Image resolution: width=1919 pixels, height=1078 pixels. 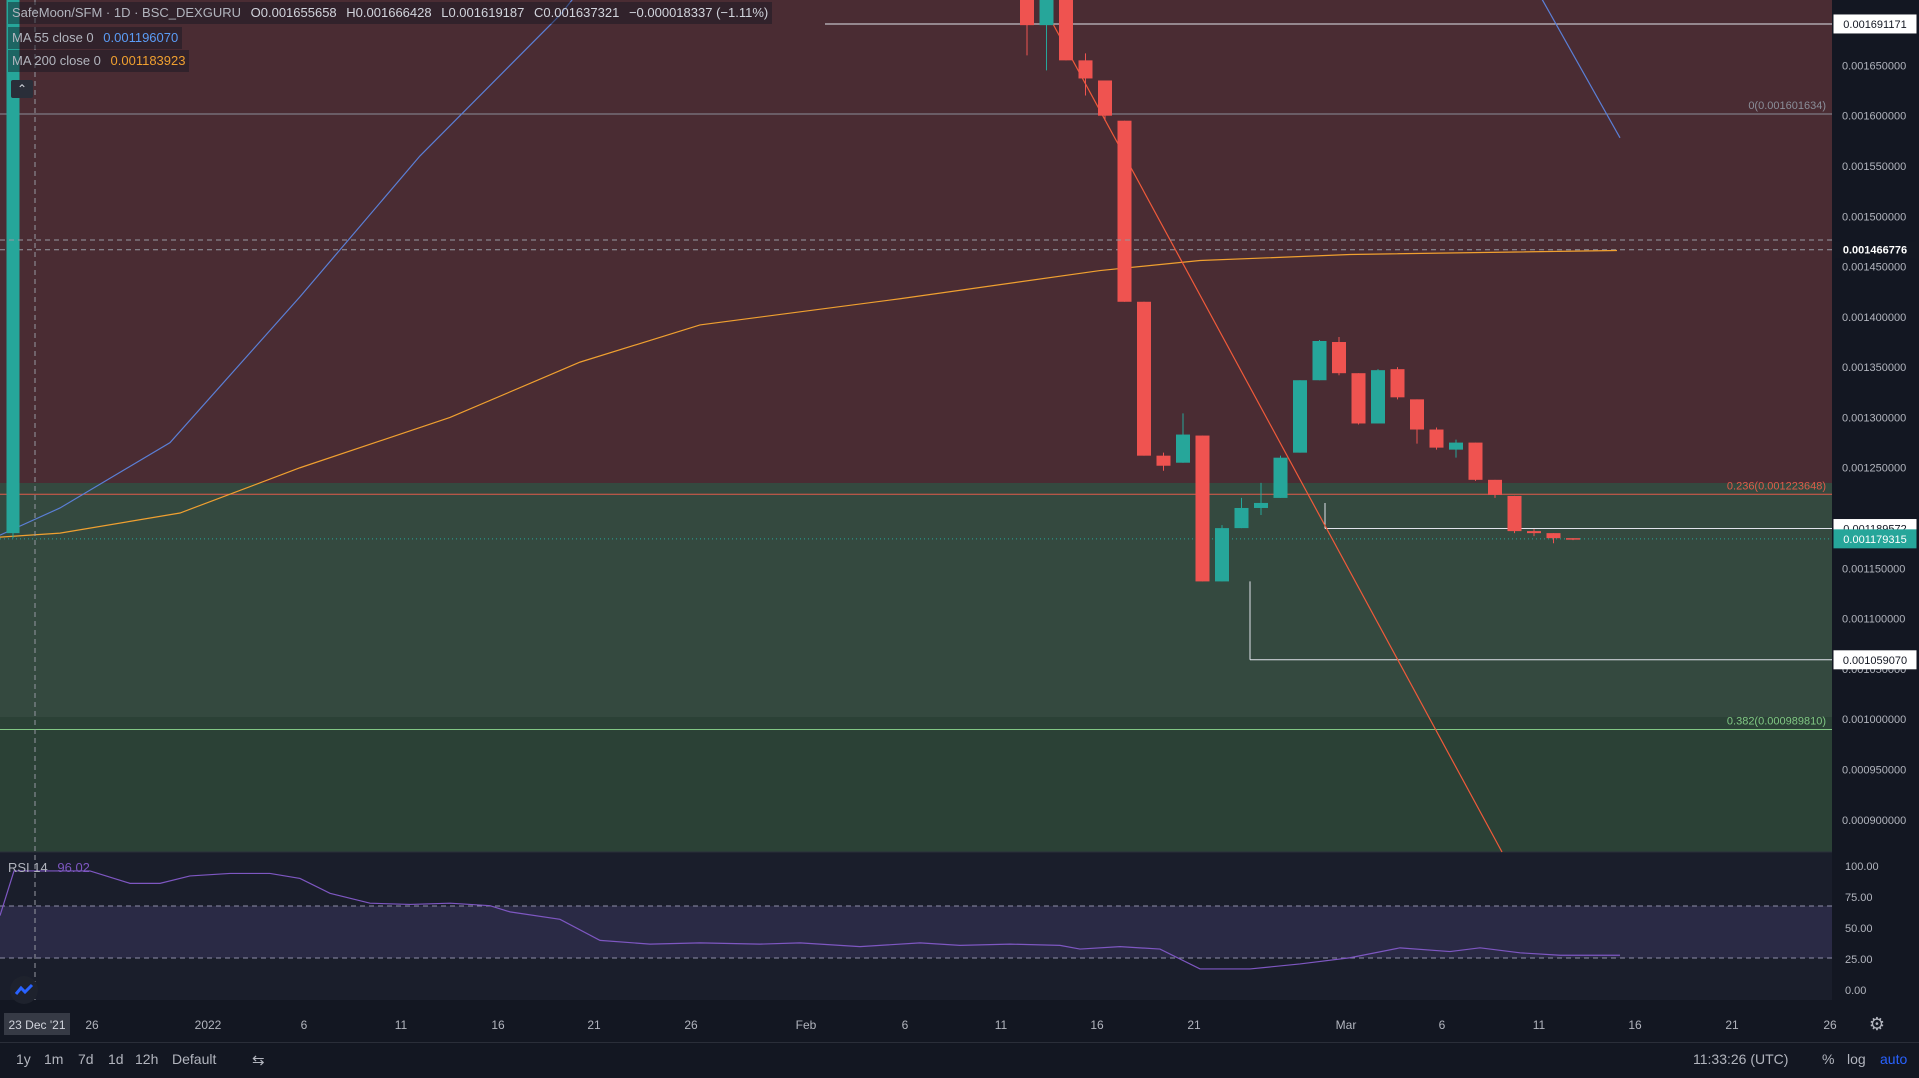 I want to click on time-axis-tick: 21, so click(x=1732, y=1025).